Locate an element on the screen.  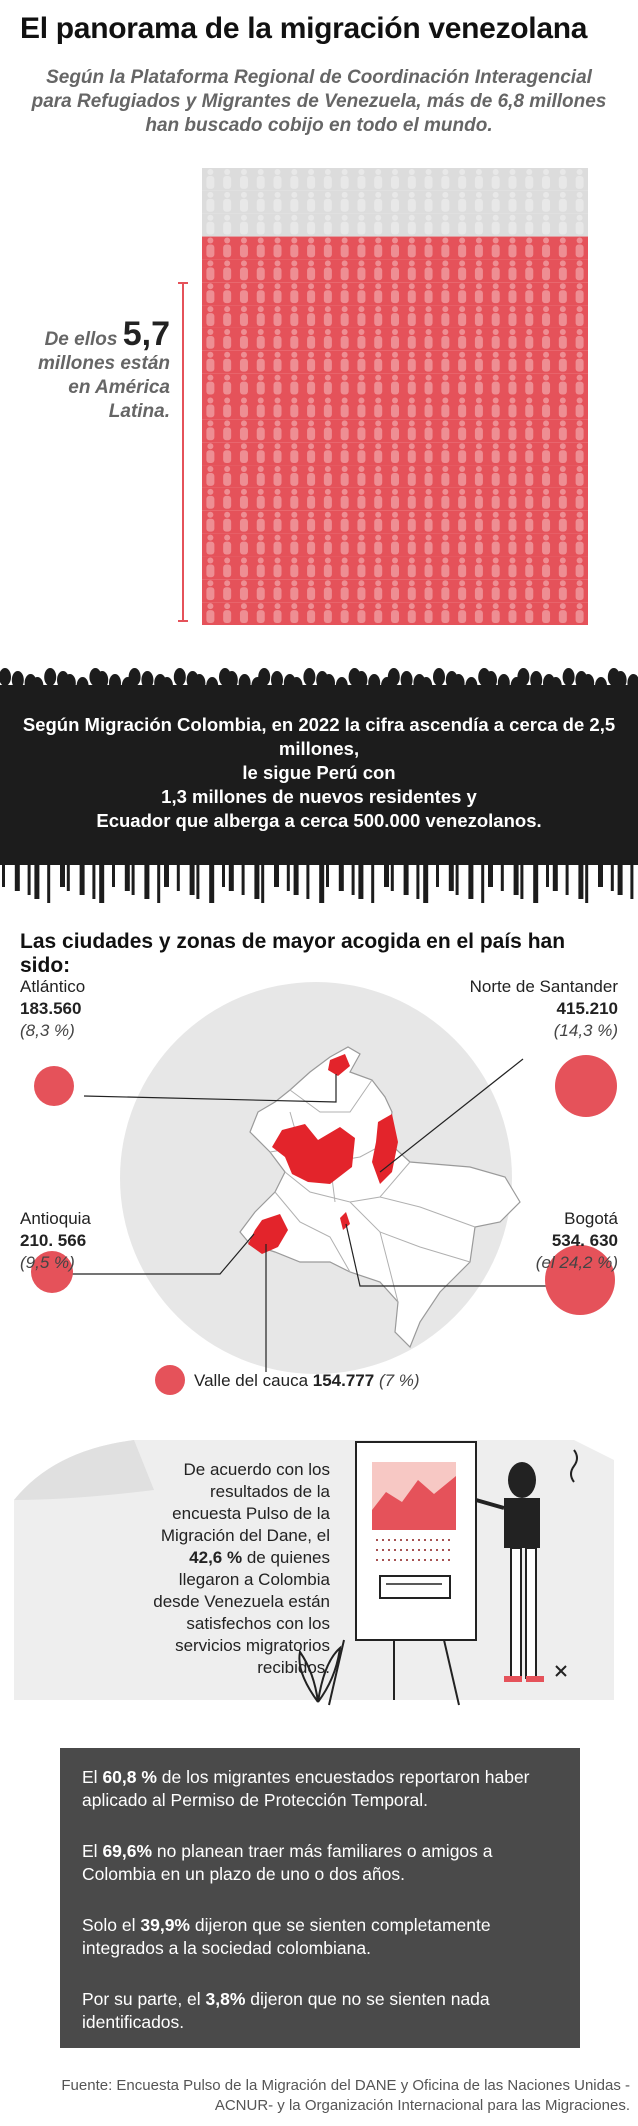
pictograph-row is located at coordinates (395, 202).